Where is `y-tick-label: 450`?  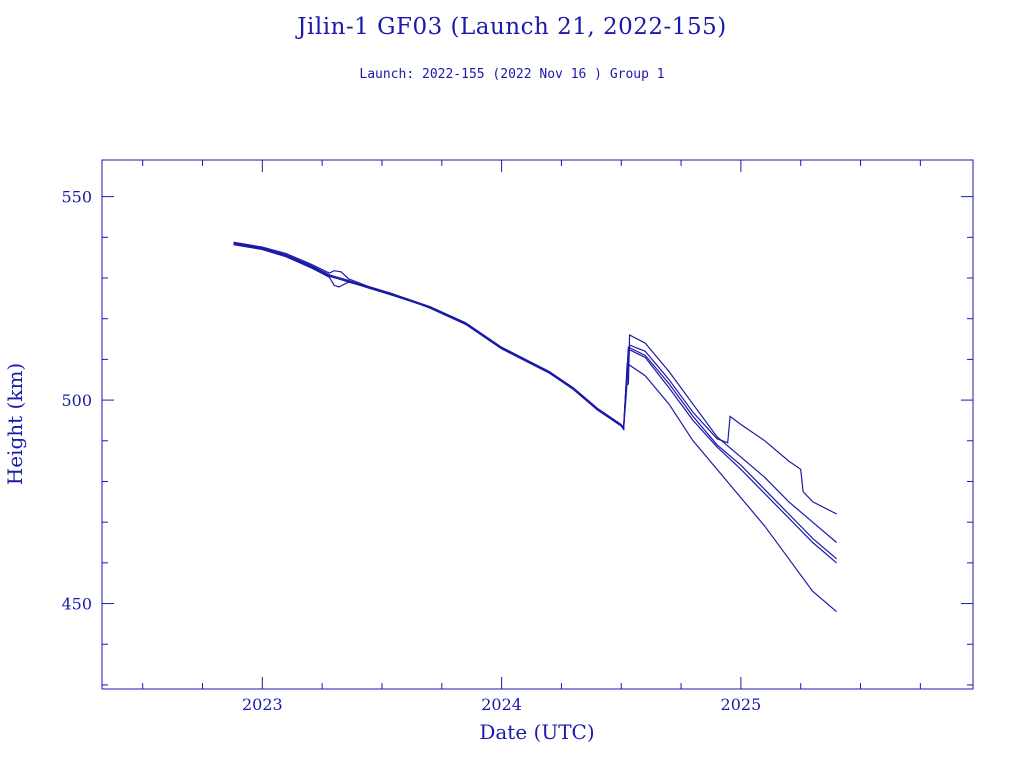
y-tick-label: 450 is located at coordinates (76, 604).